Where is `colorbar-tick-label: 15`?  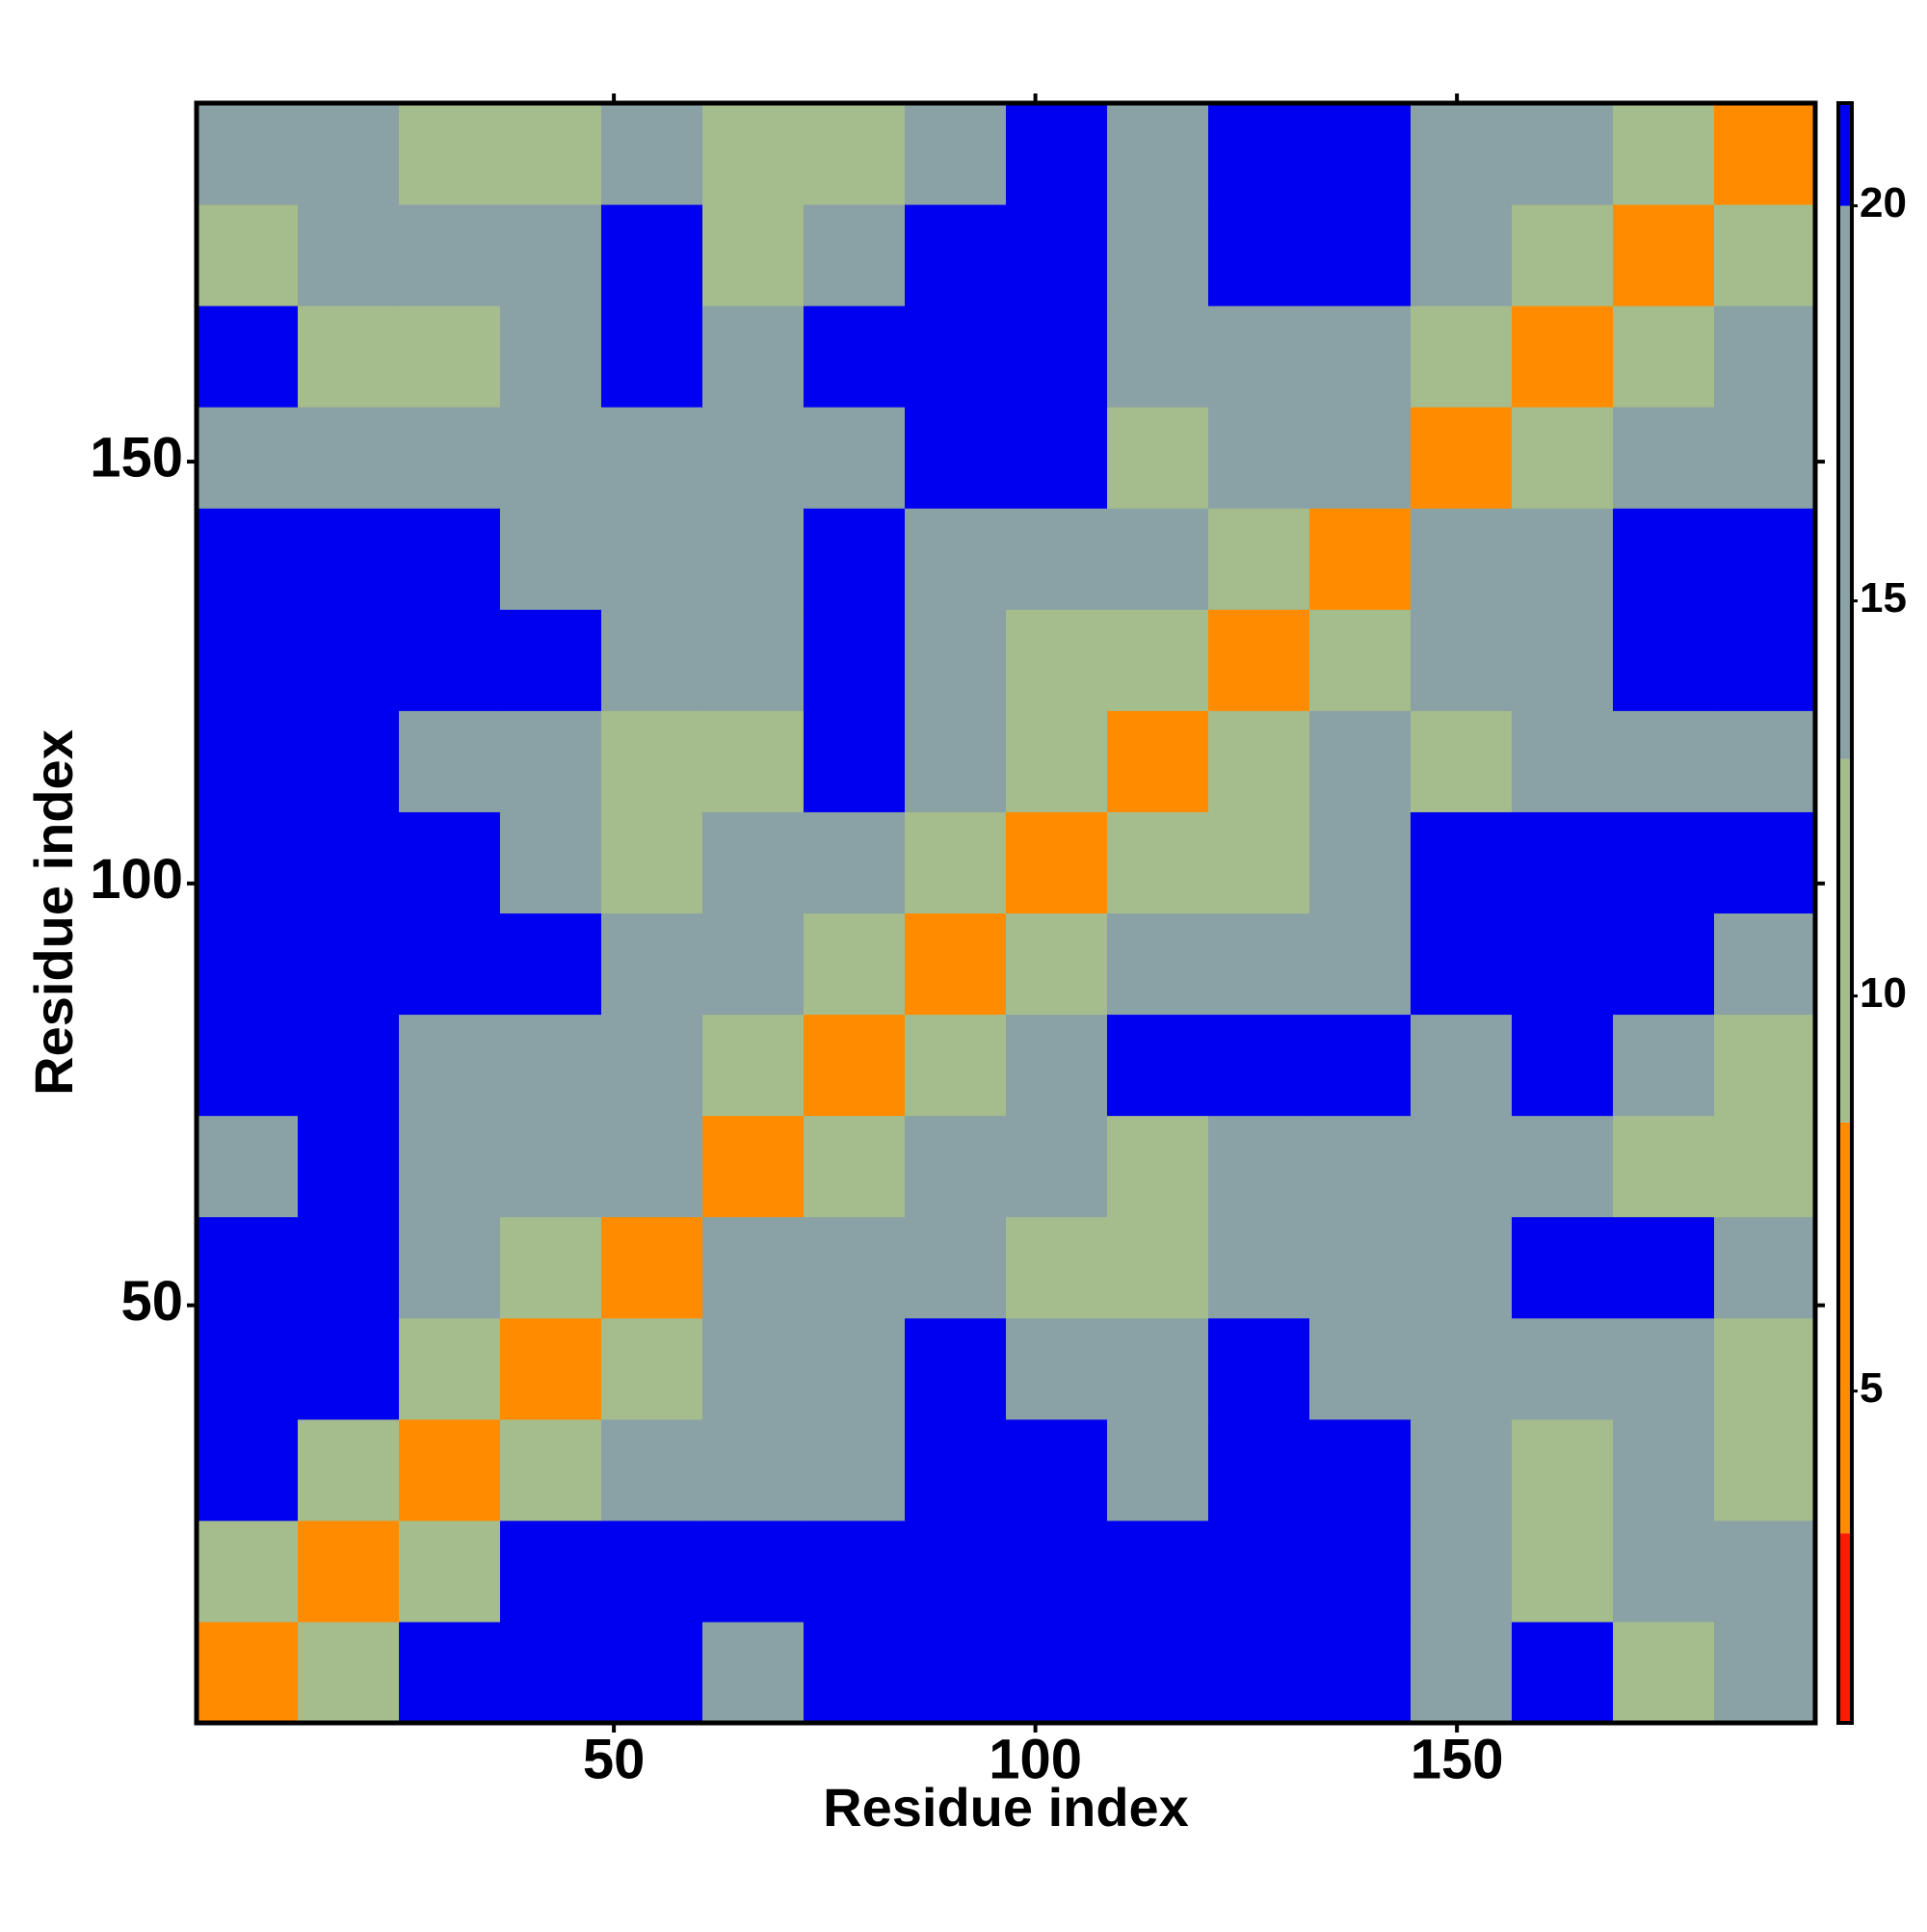 colorbar-tick-label: 15 is located at coordinates (1883, 598).